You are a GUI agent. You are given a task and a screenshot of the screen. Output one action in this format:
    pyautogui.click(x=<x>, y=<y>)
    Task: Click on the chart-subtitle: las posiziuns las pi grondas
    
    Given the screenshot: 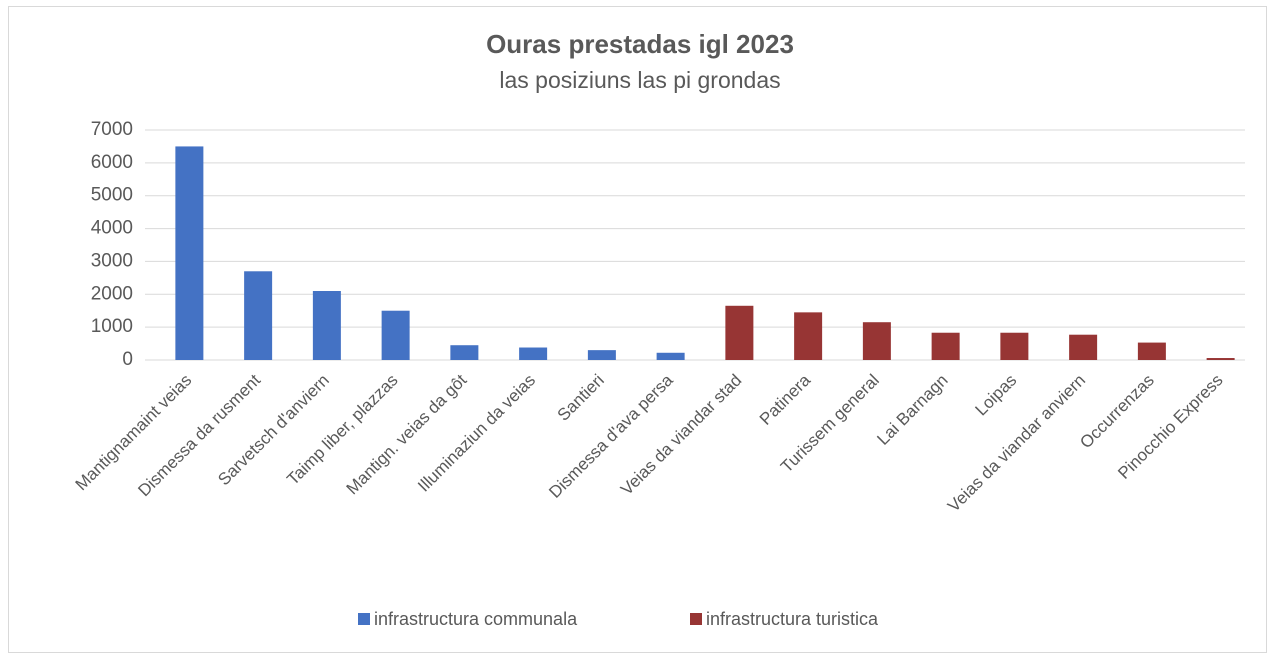 What is the action you would take?
    pyautogui.click(x=639, y=80)
    